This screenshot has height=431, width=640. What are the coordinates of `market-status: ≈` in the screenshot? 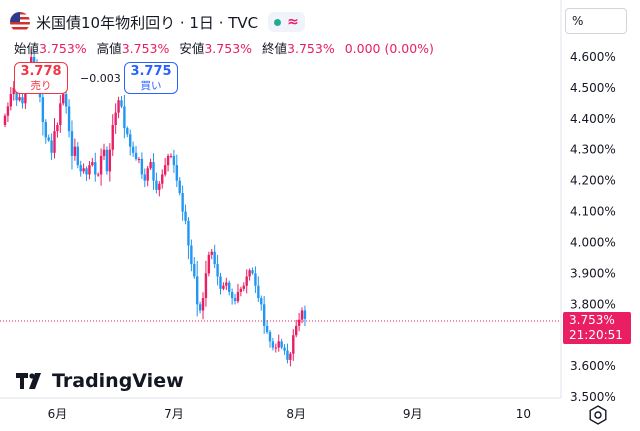 It's located at (286, 22).